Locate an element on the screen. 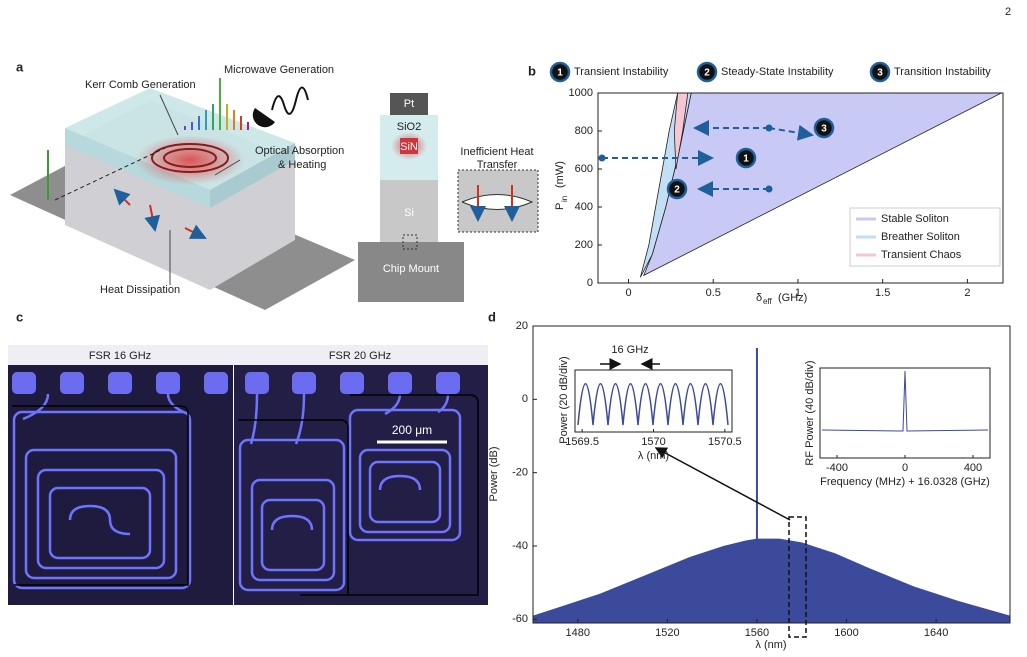 The height and width of the screenshot is (657, 1027). marker-label: Transition Instability is located at coordinates (942, 72).